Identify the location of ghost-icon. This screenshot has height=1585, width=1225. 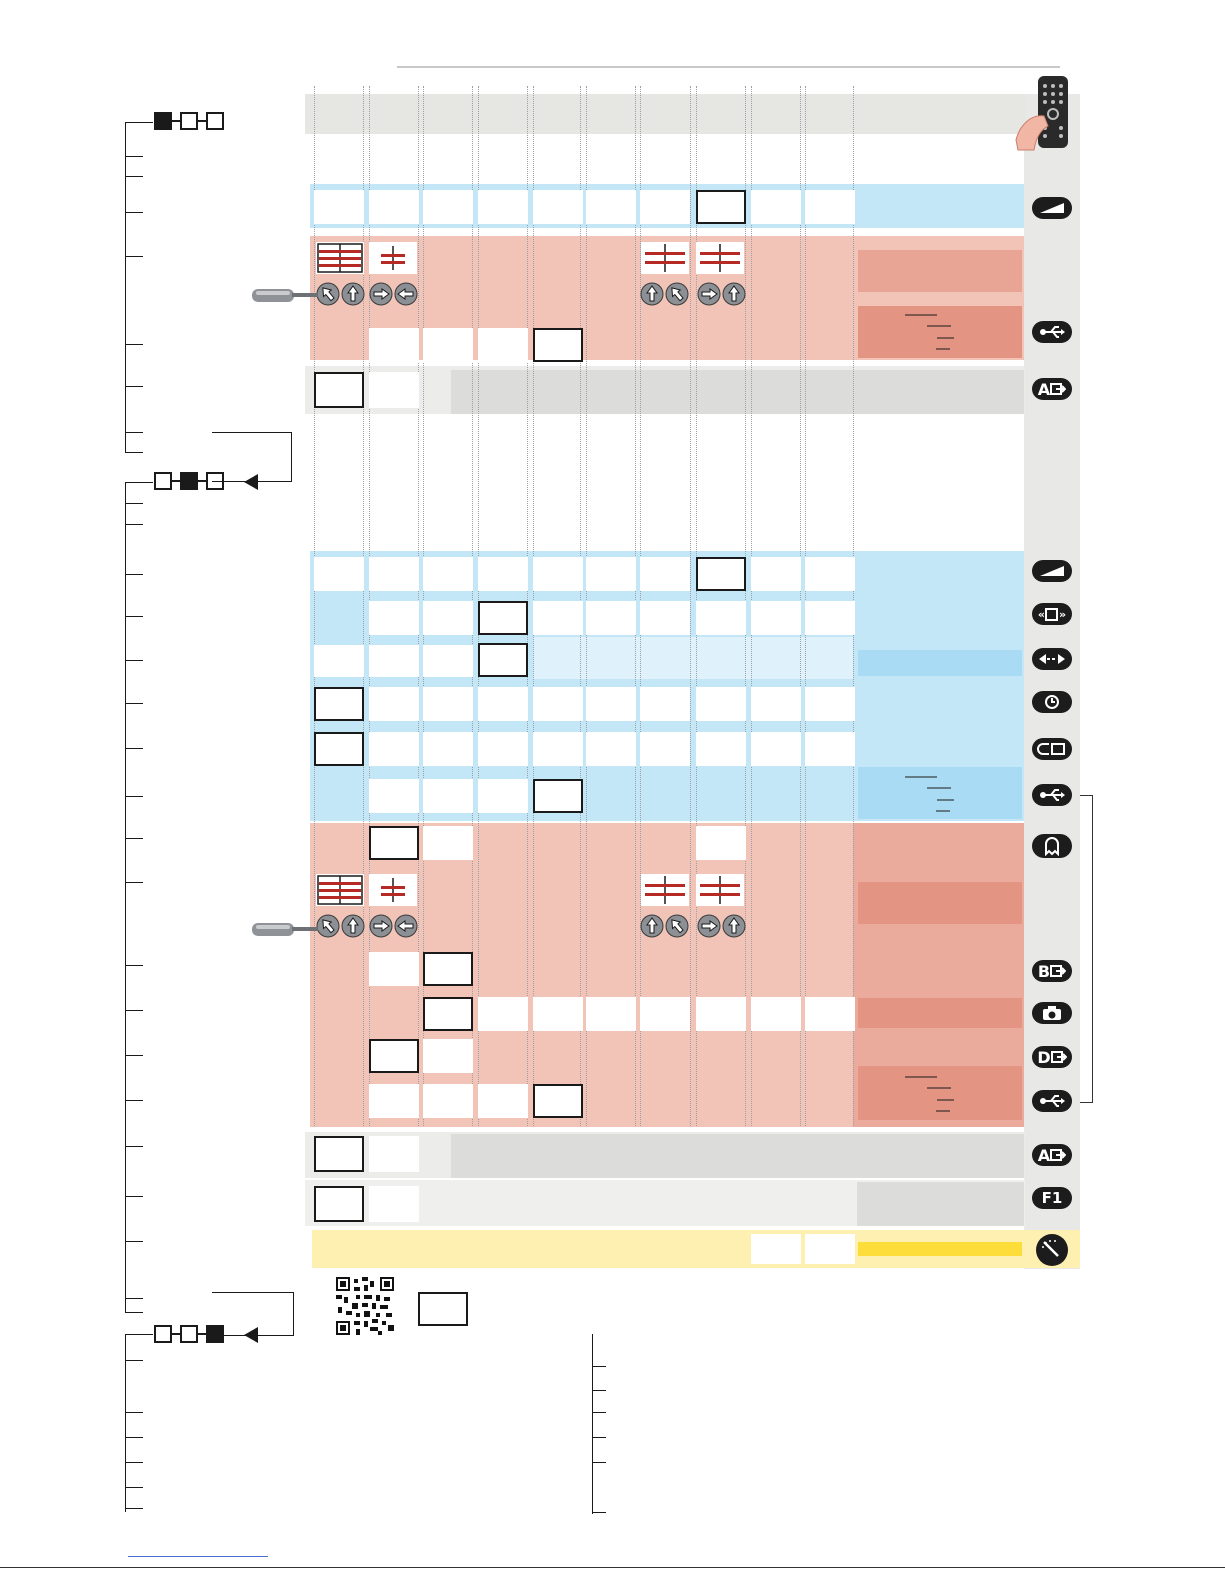
(1052, 846).